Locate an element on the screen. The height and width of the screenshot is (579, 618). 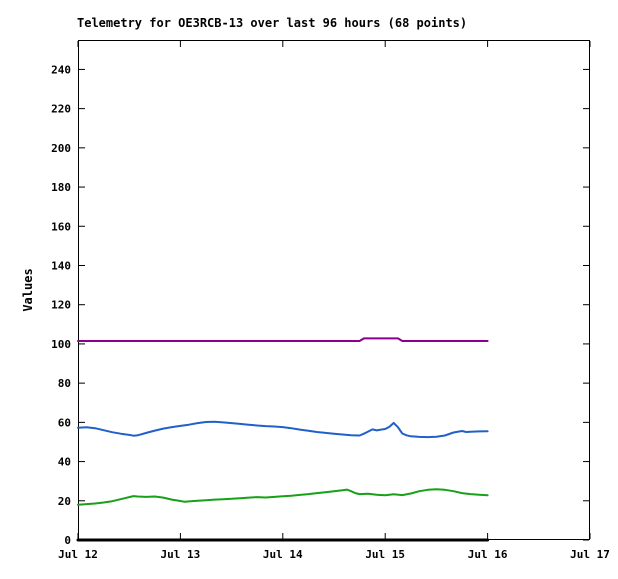
x-tick-label: Jul 17 is located at coordinates (590, 554).